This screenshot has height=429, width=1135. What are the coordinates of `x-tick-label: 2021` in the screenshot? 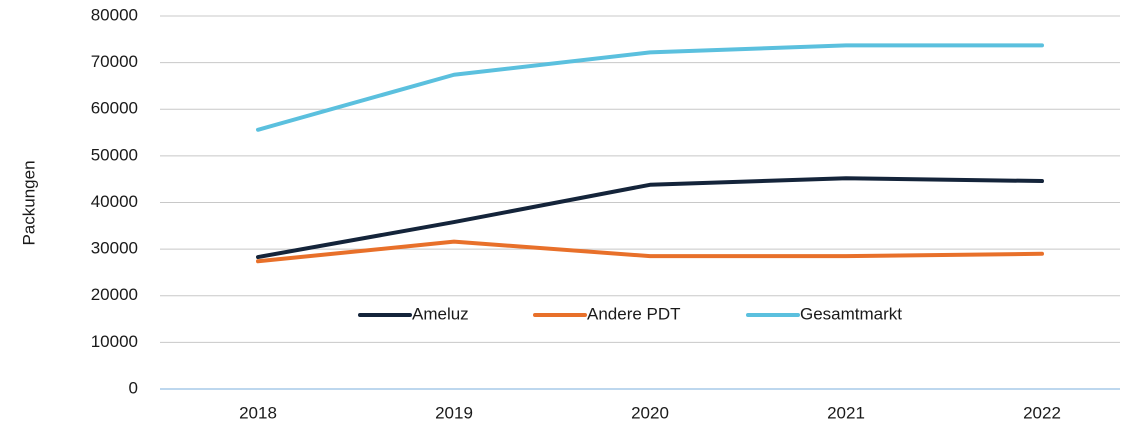 It's located at (846, 412).